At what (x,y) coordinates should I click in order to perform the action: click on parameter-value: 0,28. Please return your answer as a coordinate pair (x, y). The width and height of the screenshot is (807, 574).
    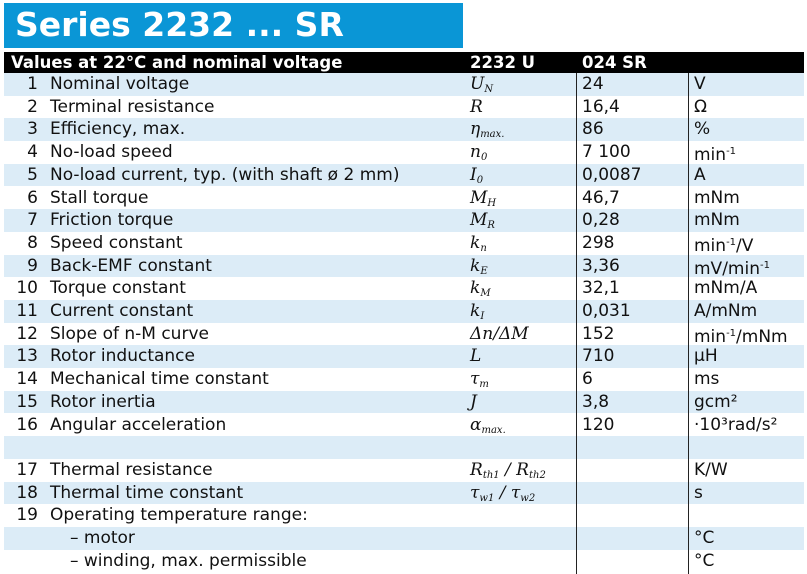
    Looking at the image, I should click on (601, 220).